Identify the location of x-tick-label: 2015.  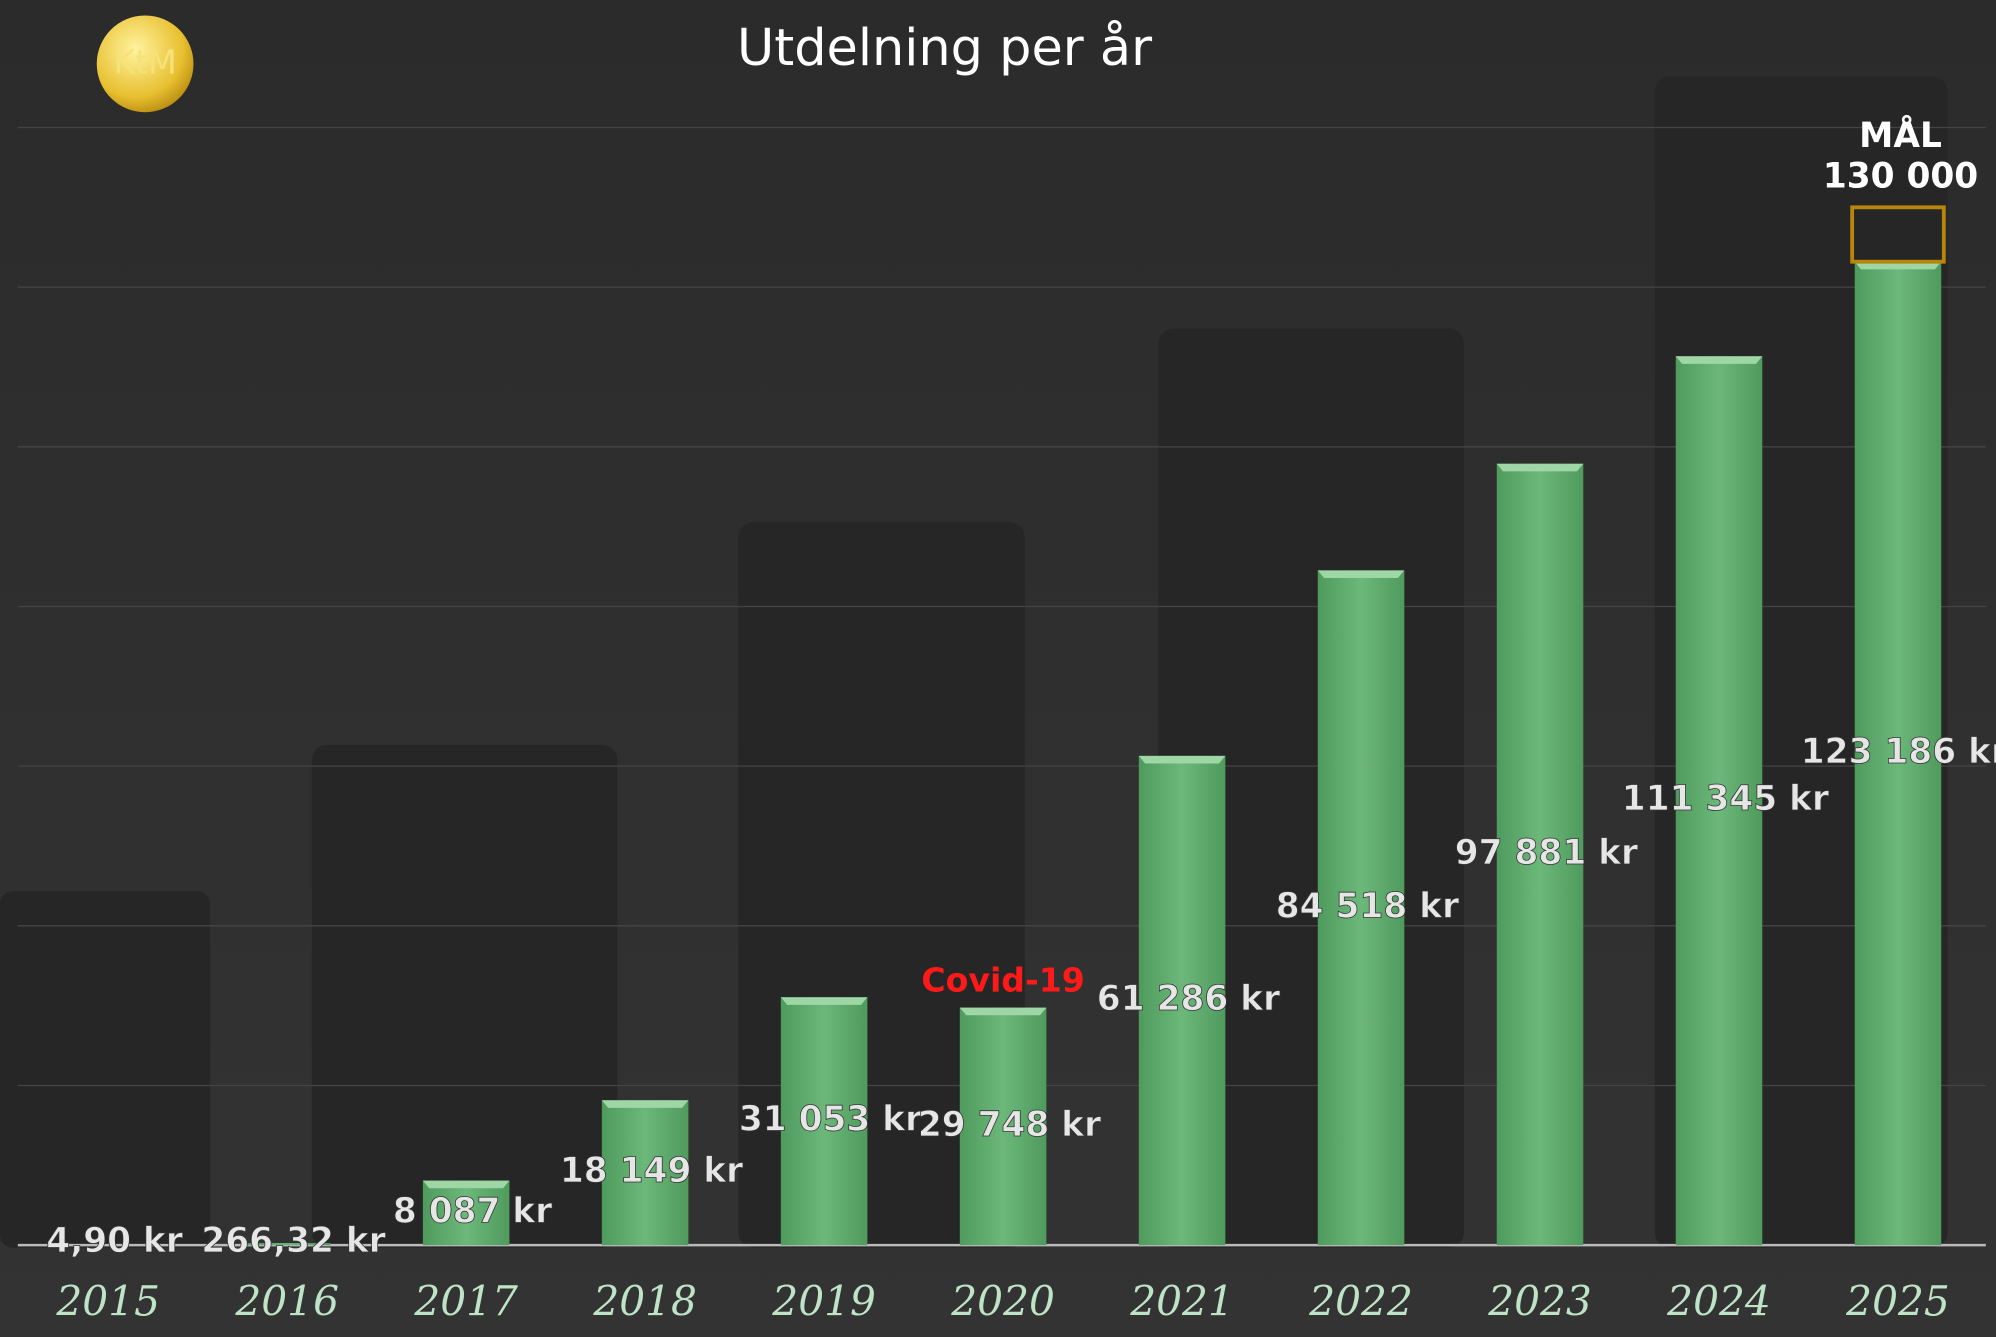
(107, 1301).